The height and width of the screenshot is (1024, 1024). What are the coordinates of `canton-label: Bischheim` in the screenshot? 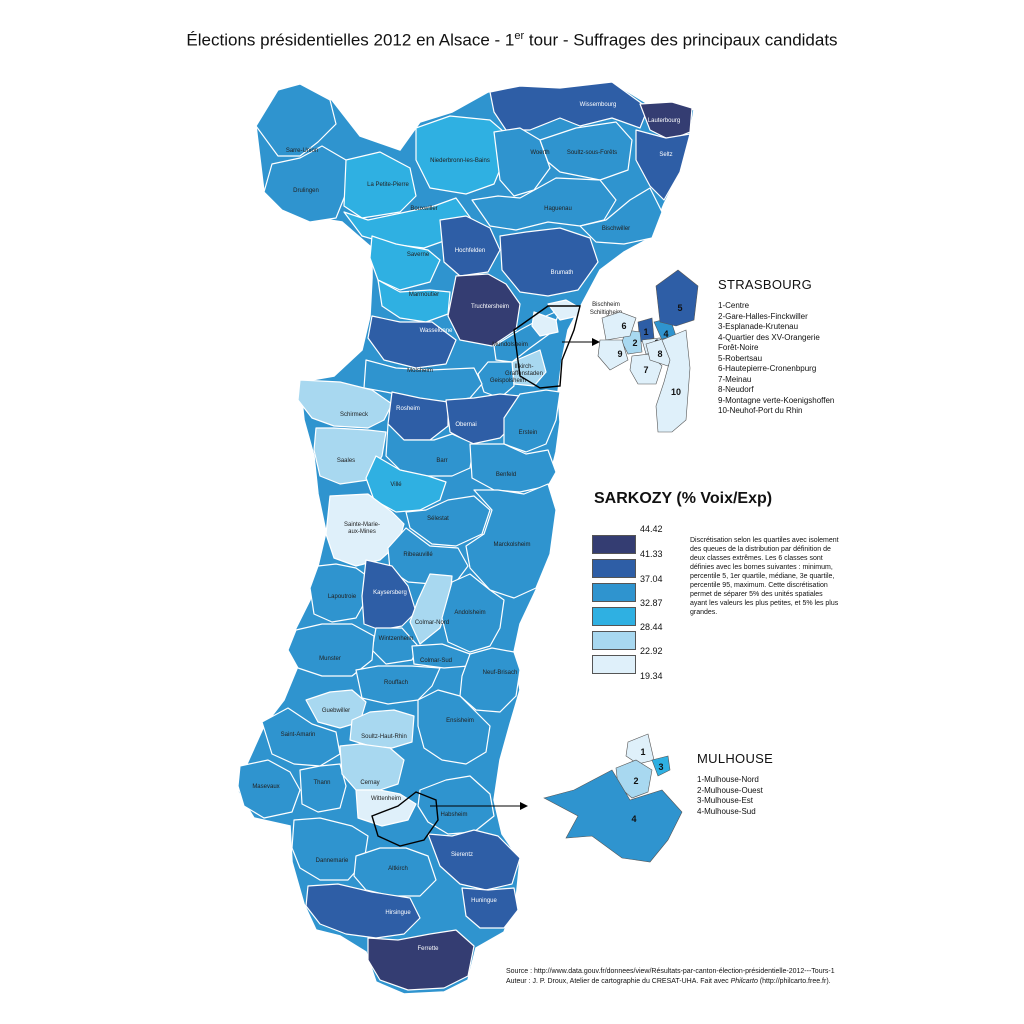 It's located at (606, 305).